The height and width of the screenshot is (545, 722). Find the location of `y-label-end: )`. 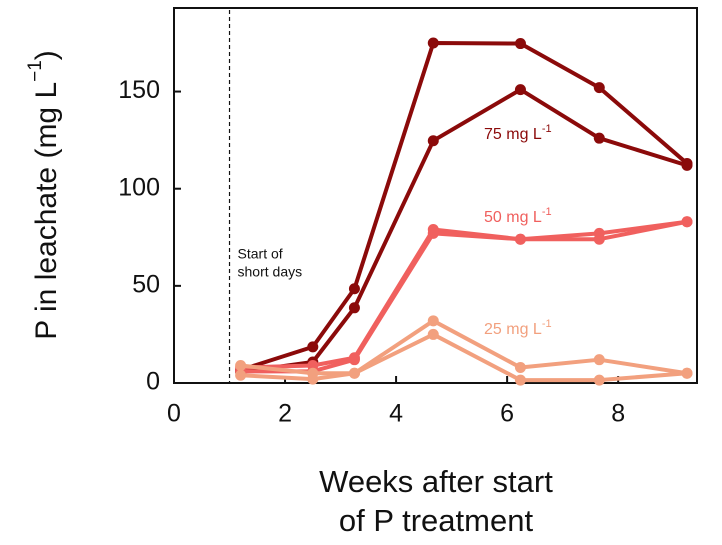

y-label-end: ) is located at coordinates (46, 55).